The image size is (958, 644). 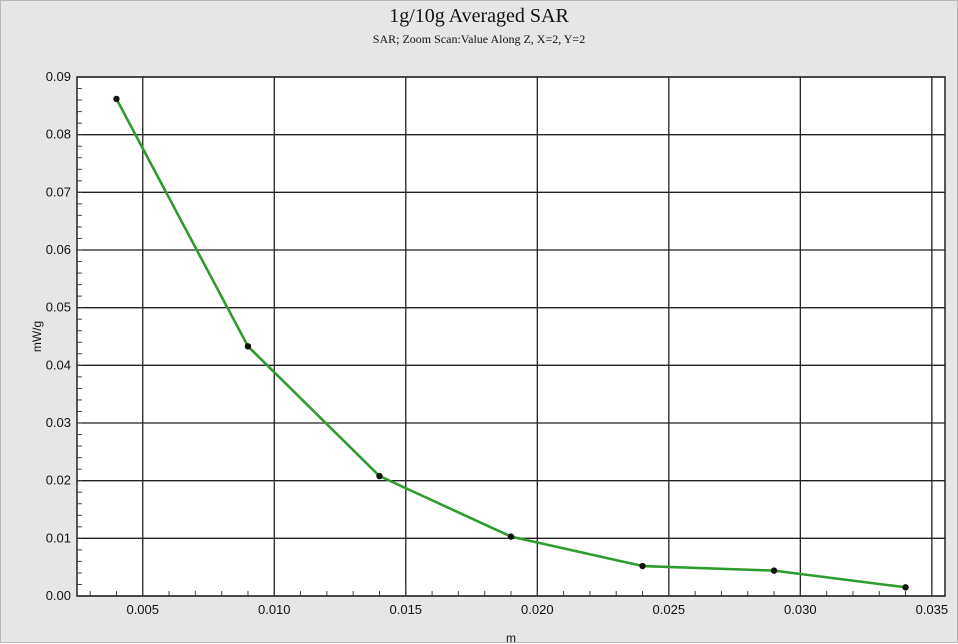 I want to click on y-tick-label: 0.07, so click(x=58, y=191).